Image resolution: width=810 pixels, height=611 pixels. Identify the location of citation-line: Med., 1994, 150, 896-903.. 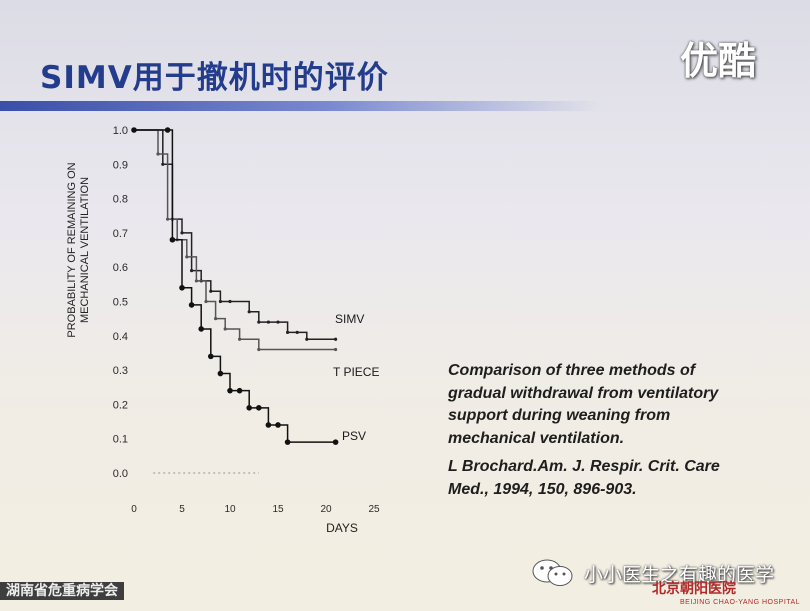
(542, 489).